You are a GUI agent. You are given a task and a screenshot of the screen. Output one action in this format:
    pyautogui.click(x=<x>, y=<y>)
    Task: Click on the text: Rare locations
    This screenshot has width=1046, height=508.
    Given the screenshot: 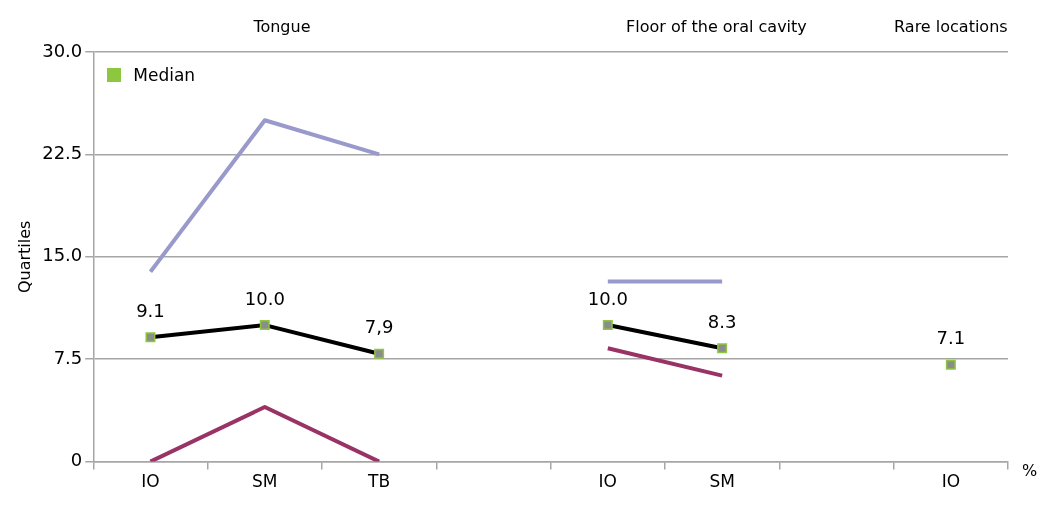 What is the action you would take?
    pyautogui.click(x=951, y=27)
    